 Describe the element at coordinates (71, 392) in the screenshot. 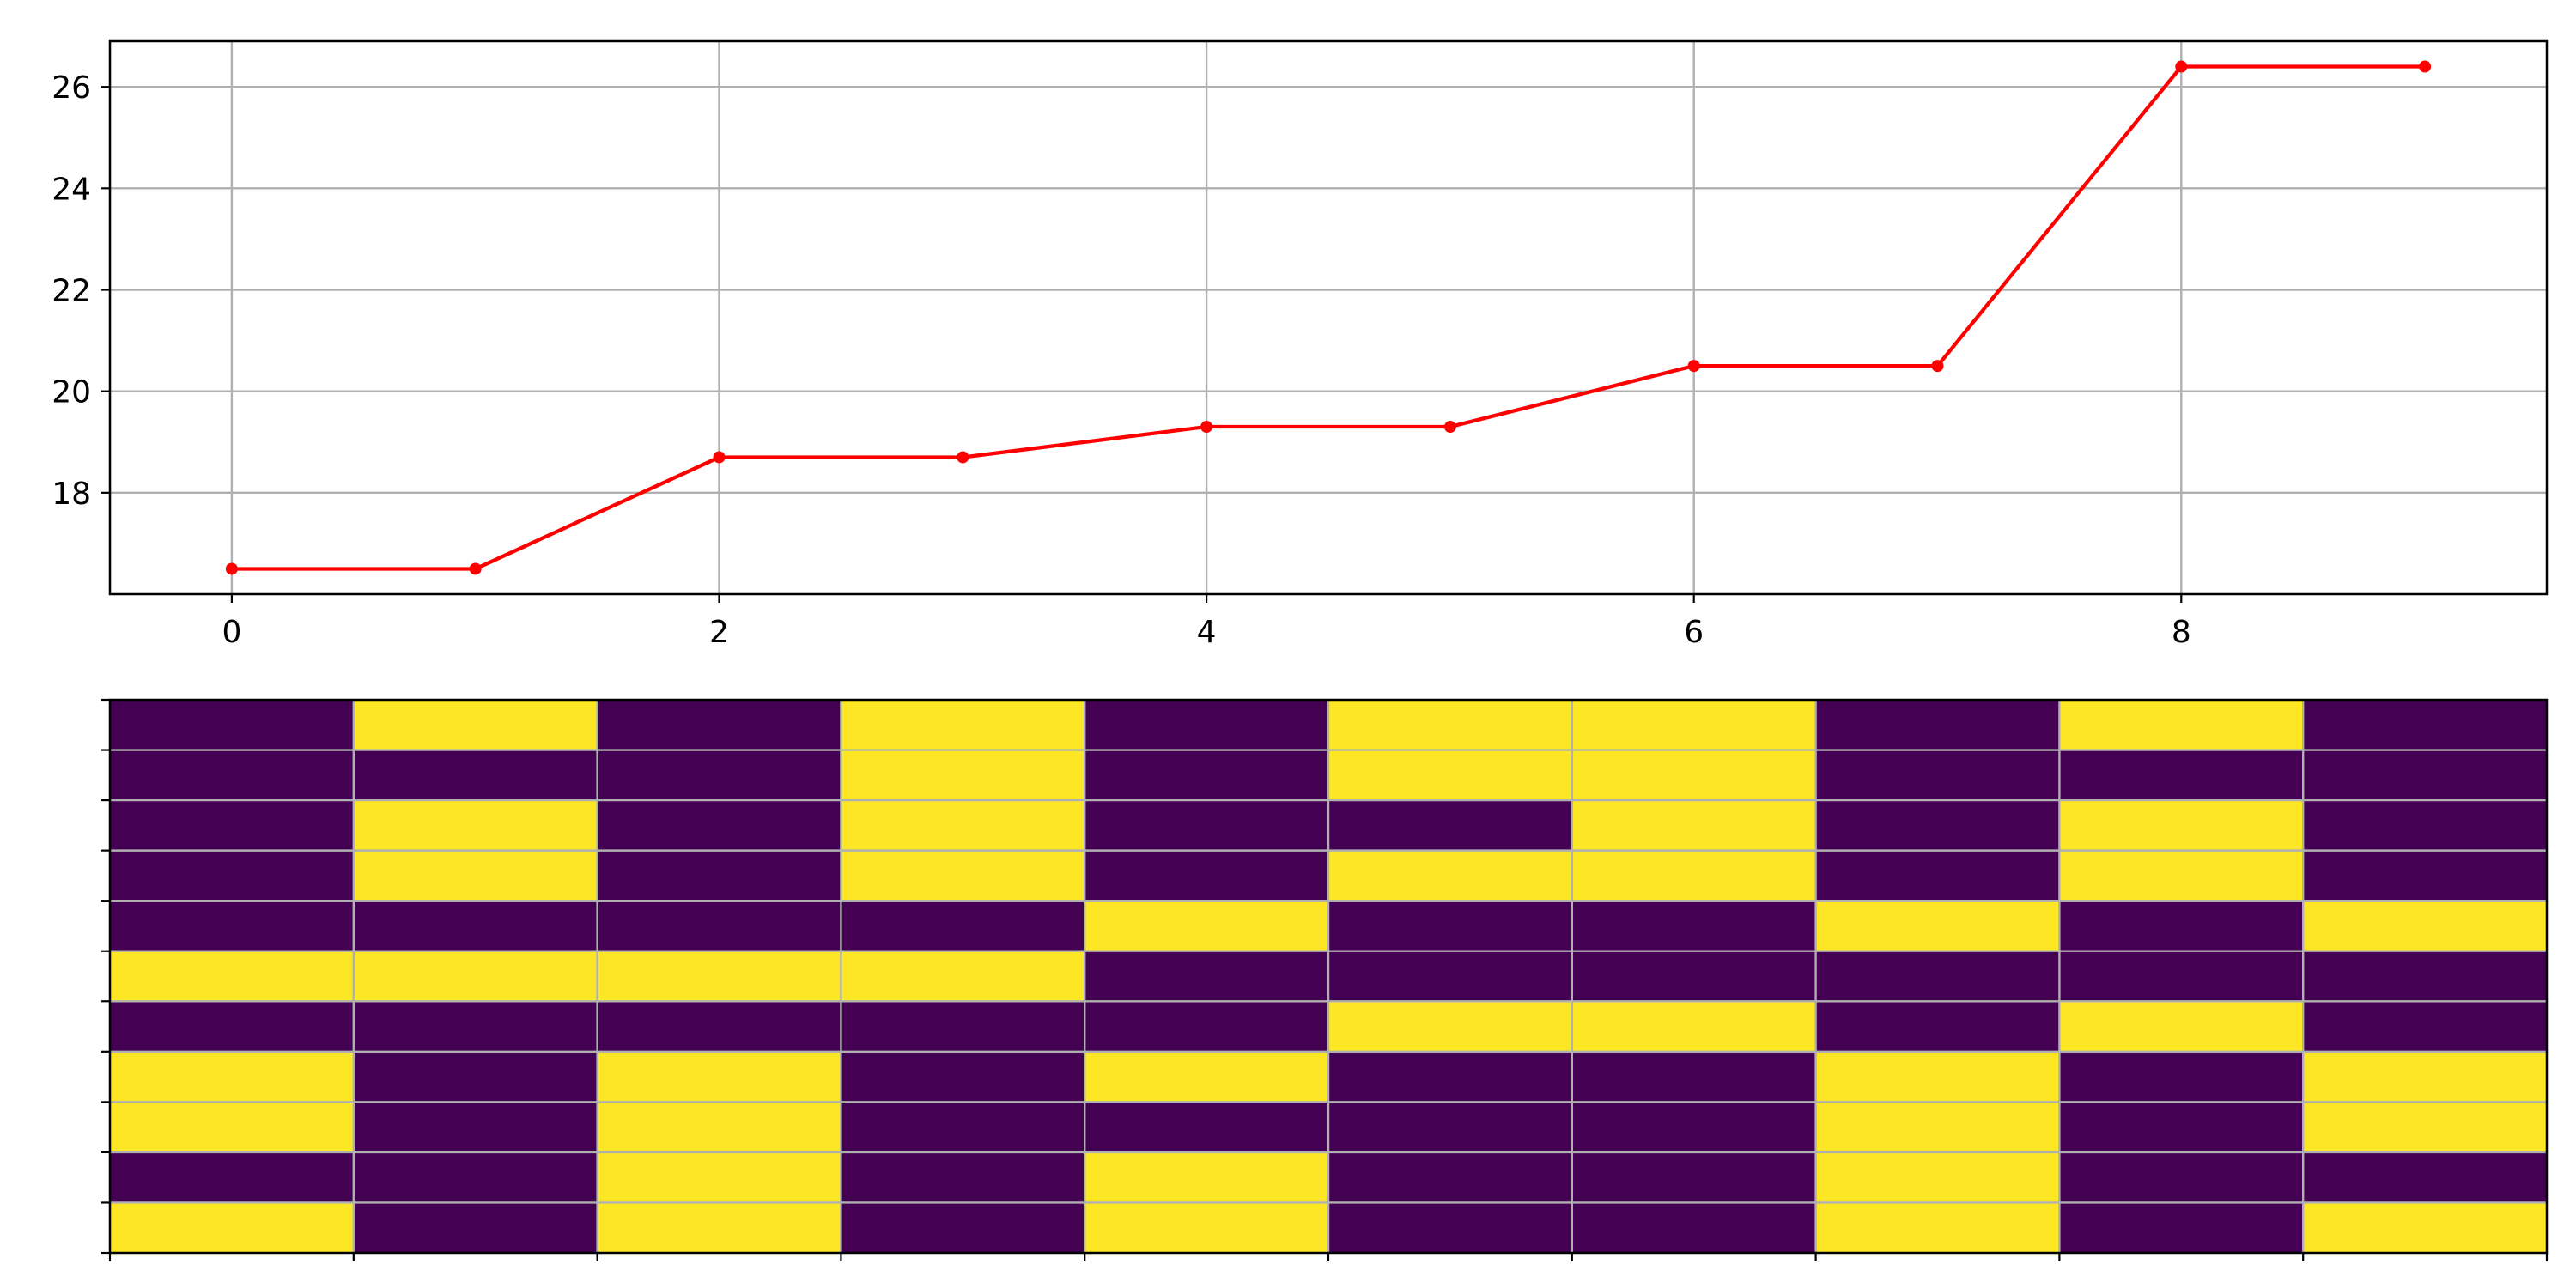

I see `y-tick-label: 20` at that location.